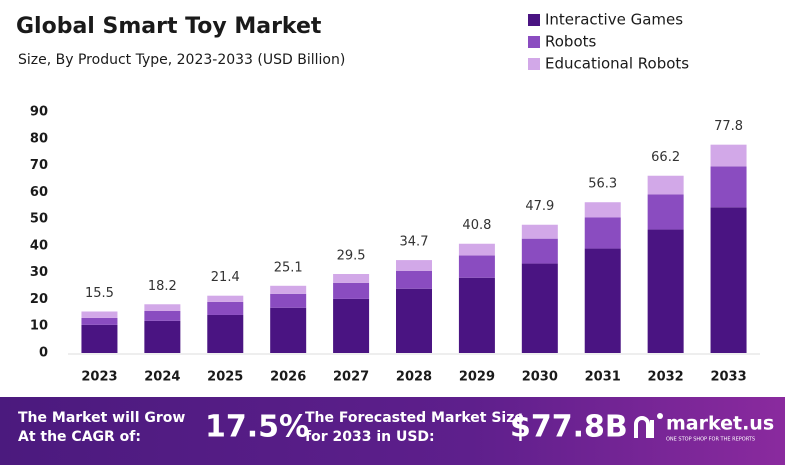 Image resolution: width=785 pixels, height=465 pixels. Describe the element at coordinates (728, 377) in the screenshot. I see `x-tick-label: 2033` at that location.